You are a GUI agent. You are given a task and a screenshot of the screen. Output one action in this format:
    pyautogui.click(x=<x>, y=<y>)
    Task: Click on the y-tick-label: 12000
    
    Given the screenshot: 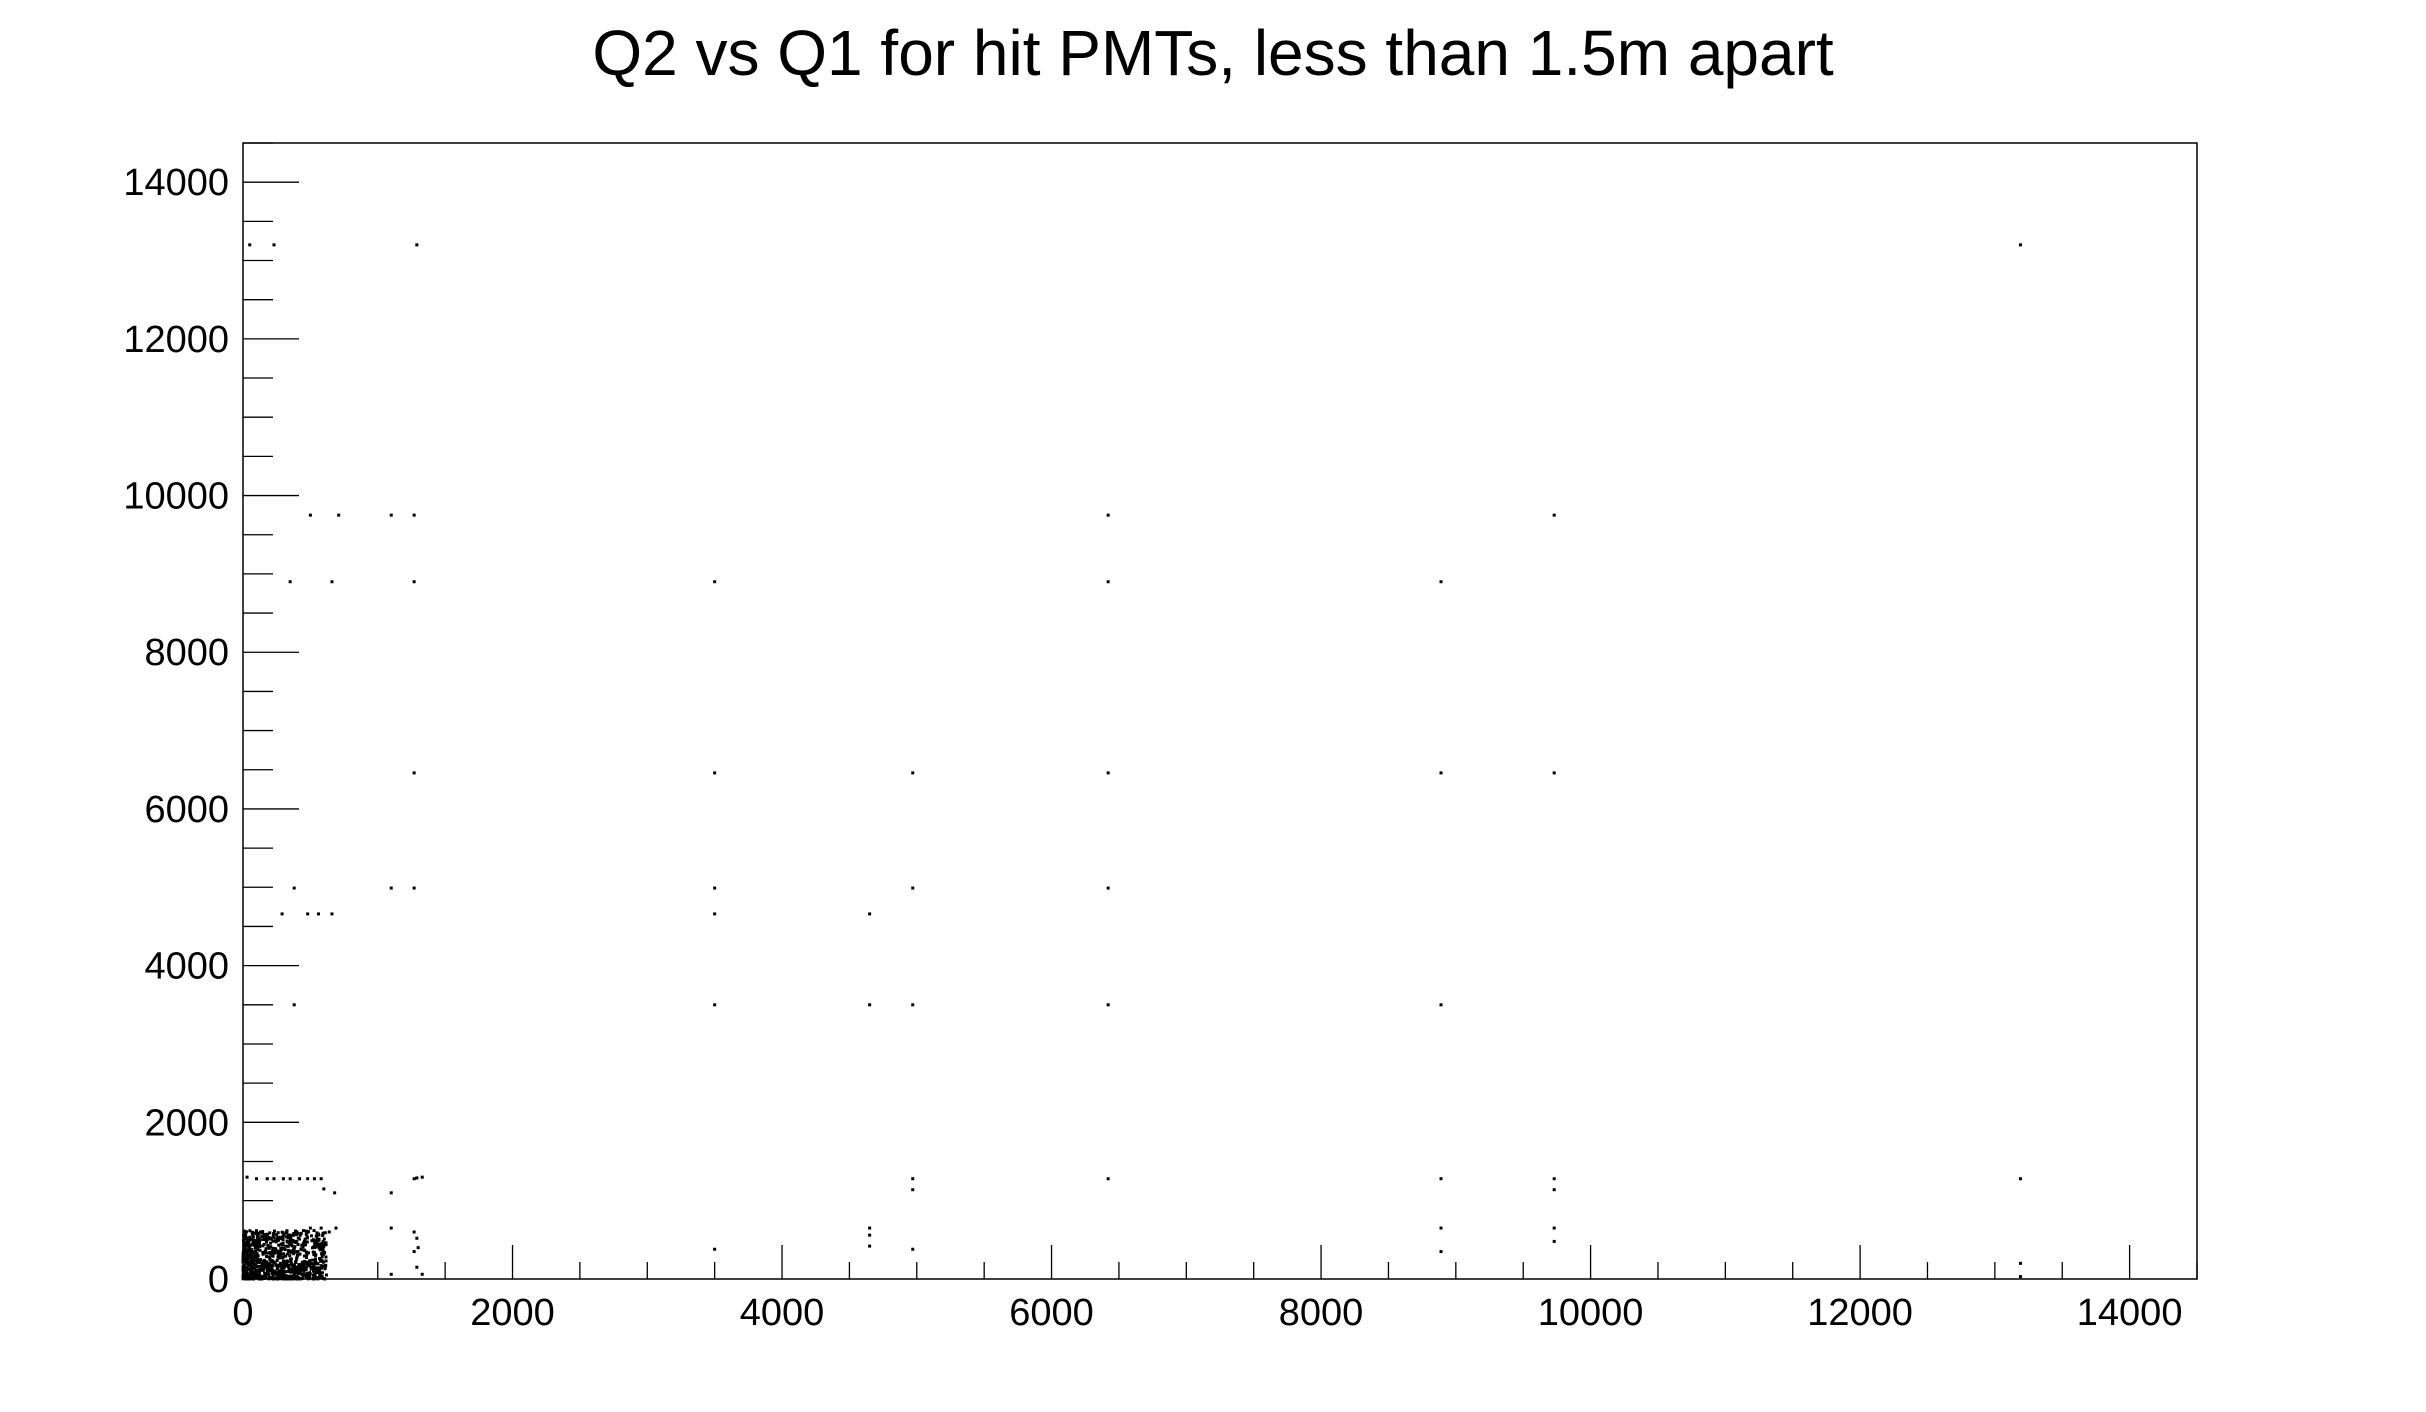 What is the action you would take?
    pyautogui.click(x=176, y=340)
    